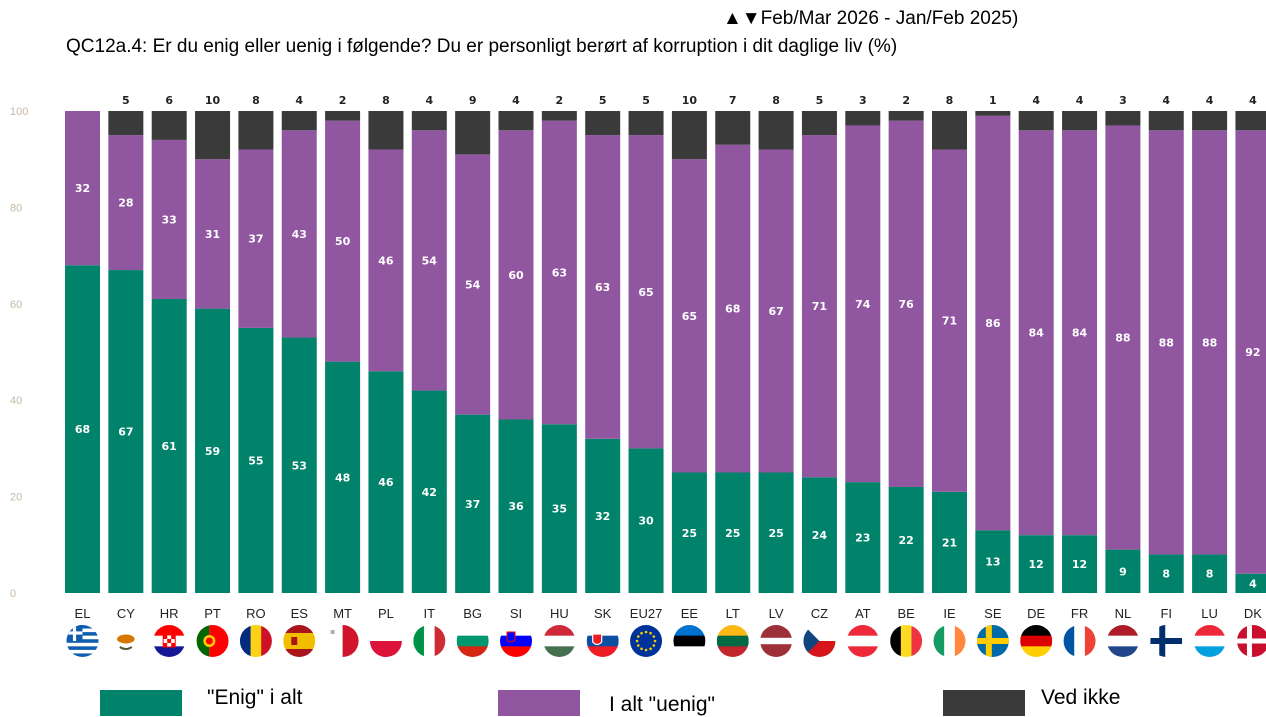  I want to click on bar-label-agree-EU27: 30, so click(646, 521).